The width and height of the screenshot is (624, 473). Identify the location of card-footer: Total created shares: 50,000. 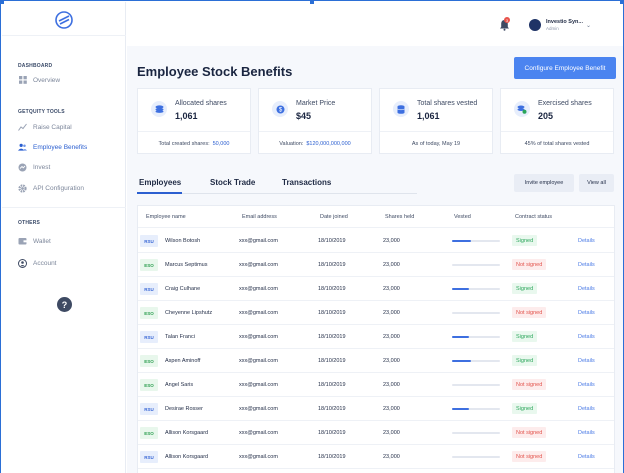
(194, 143).